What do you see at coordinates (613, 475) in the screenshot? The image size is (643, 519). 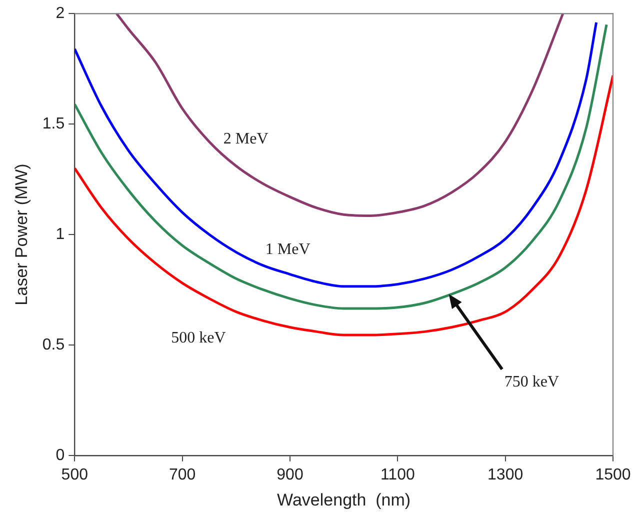 I see `x-tick-label: 1500` at bounding box center [613, 475].